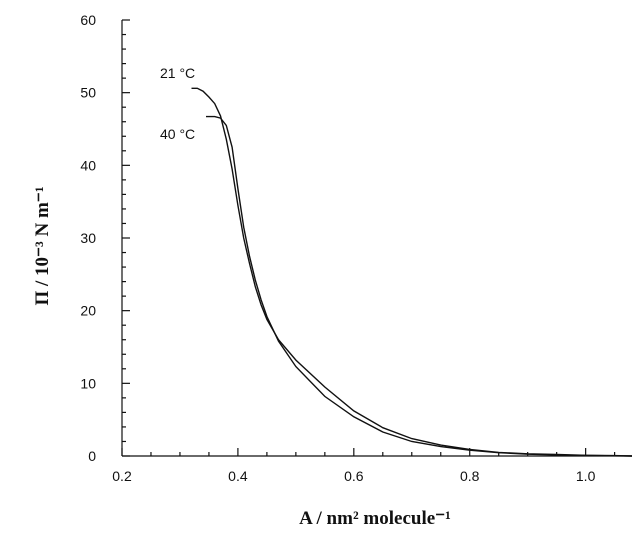 The image size is (637, 533). I want to click on annotation-21c: 21 °C, so click(177, 73).